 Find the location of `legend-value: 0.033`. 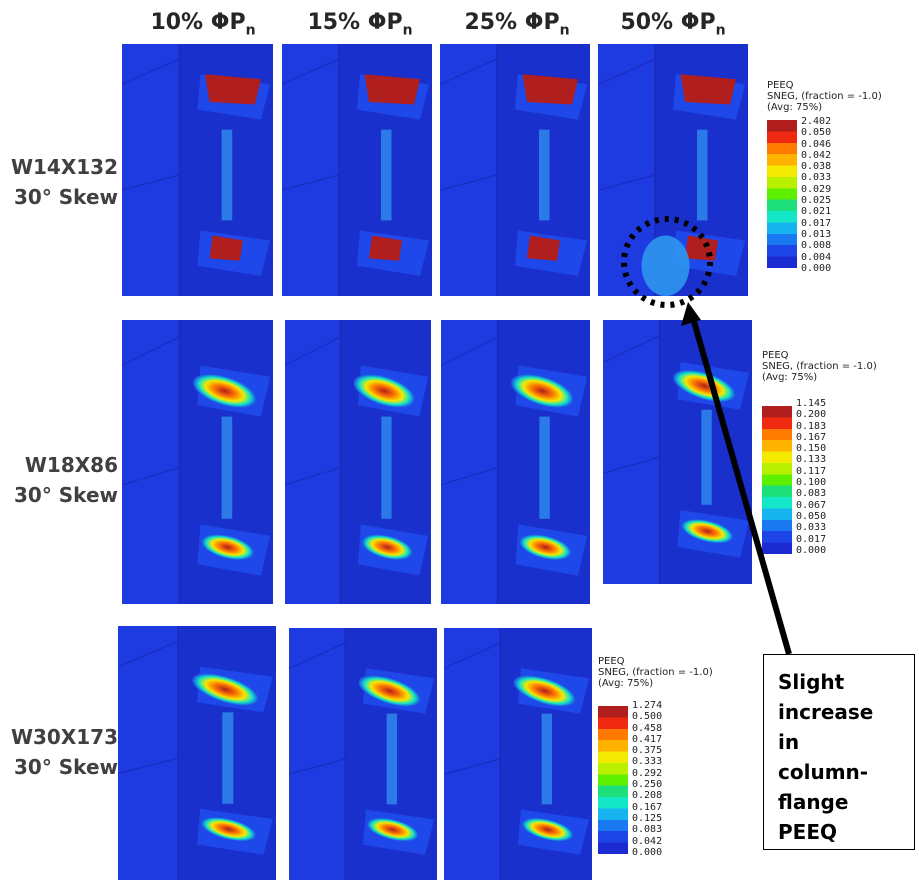

legend-value: 0.033 is located at coordinates (811, 528).